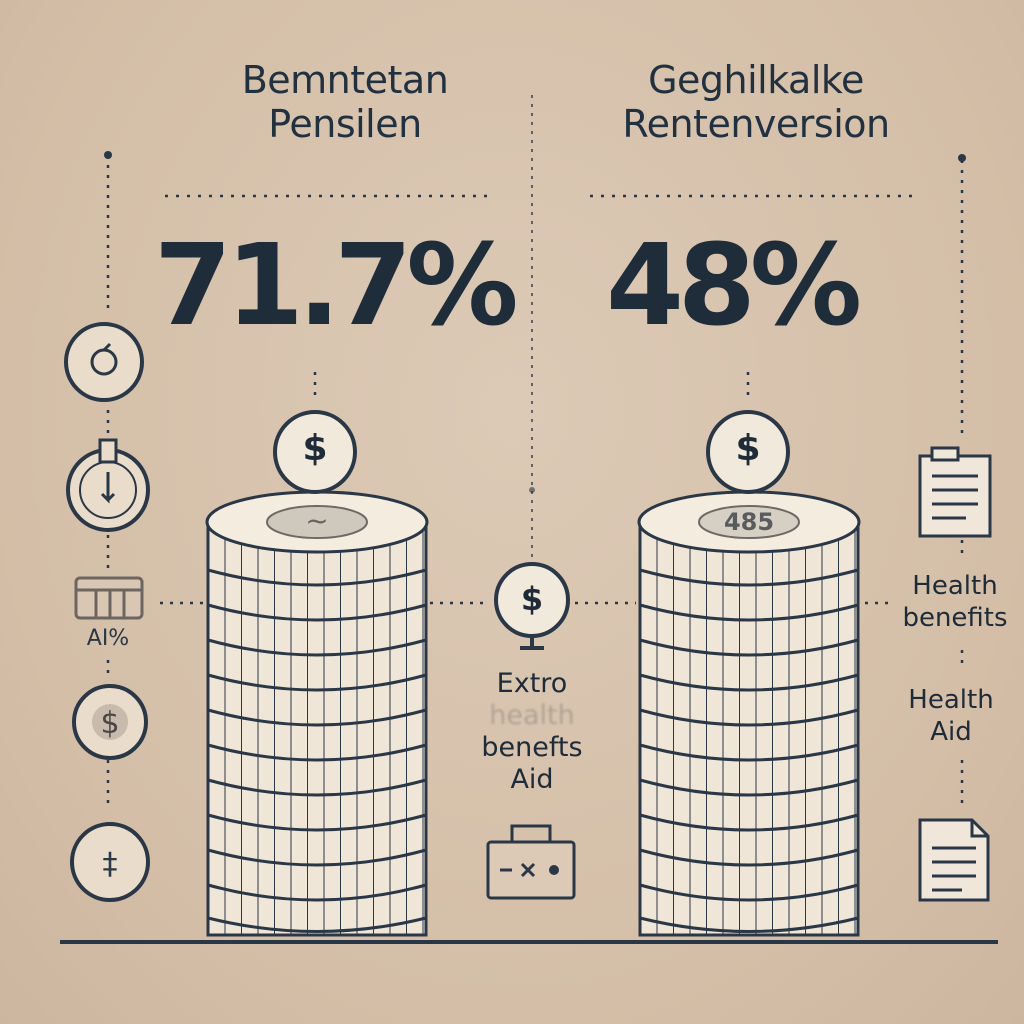 The width and height of the screenshot is (1024, 1024). What do you see at coordinates (951, 700) in the screenshot?
I see `right-label-b-line1: Health` at bounding box center [951, 700].